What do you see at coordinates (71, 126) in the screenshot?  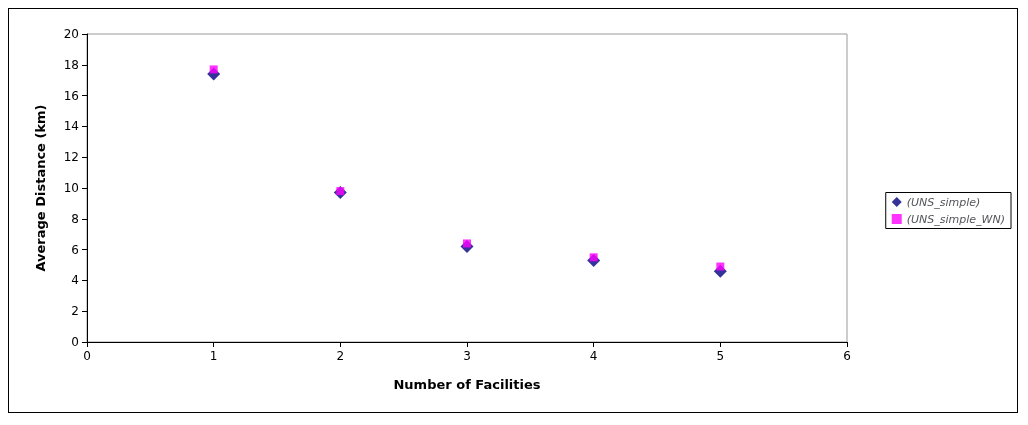 I see `y-tick-label: 14` at bounding box center [71, 126].